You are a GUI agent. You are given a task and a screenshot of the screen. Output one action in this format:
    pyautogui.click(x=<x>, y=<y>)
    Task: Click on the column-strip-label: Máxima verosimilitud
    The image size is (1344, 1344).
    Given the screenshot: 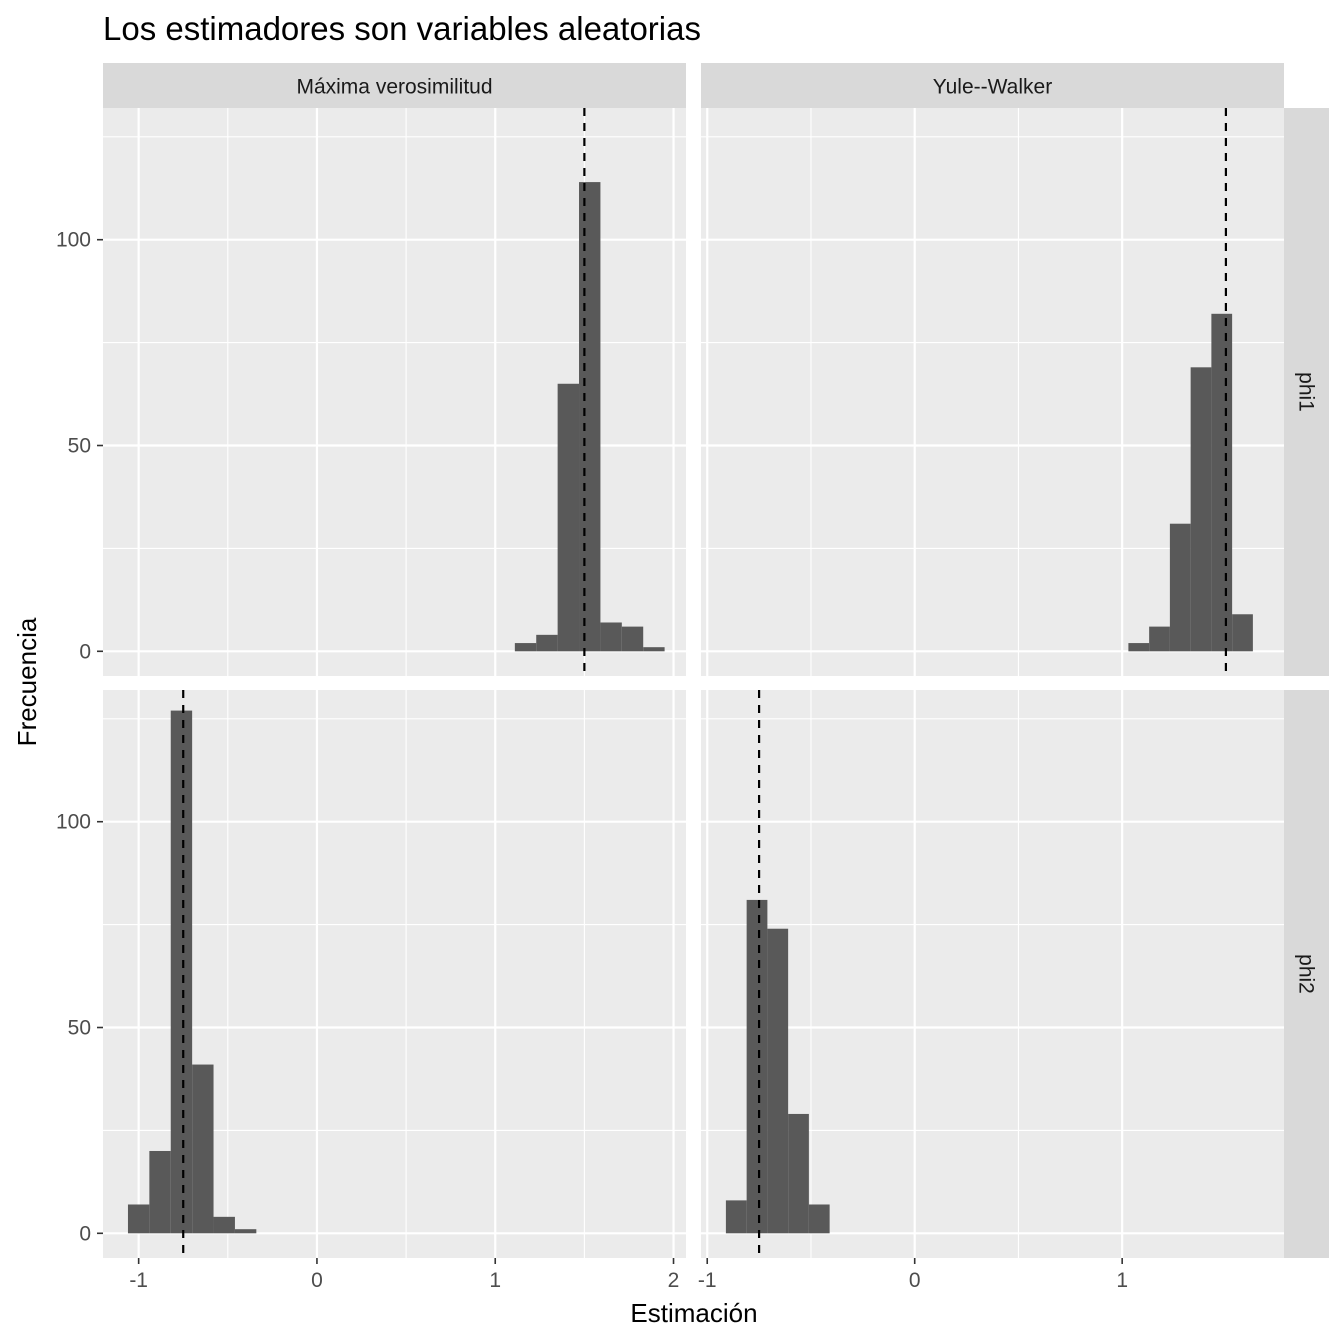 What is the action you would take?
    pyautogui.click(x=394, y=87)
    